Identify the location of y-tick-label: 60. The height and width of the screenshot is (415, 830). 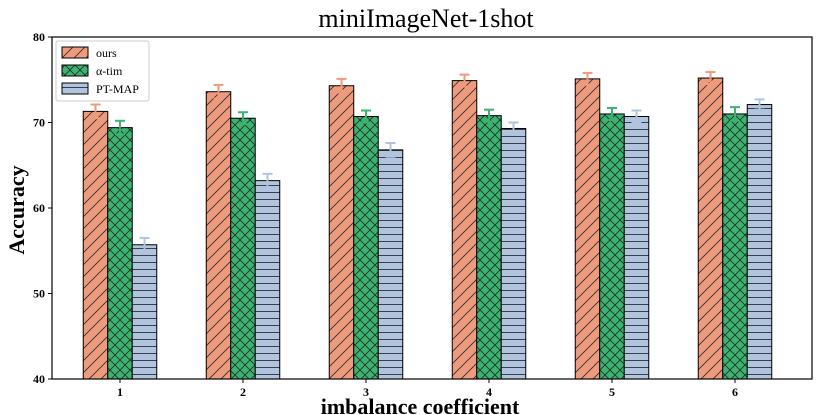
(39, 208).